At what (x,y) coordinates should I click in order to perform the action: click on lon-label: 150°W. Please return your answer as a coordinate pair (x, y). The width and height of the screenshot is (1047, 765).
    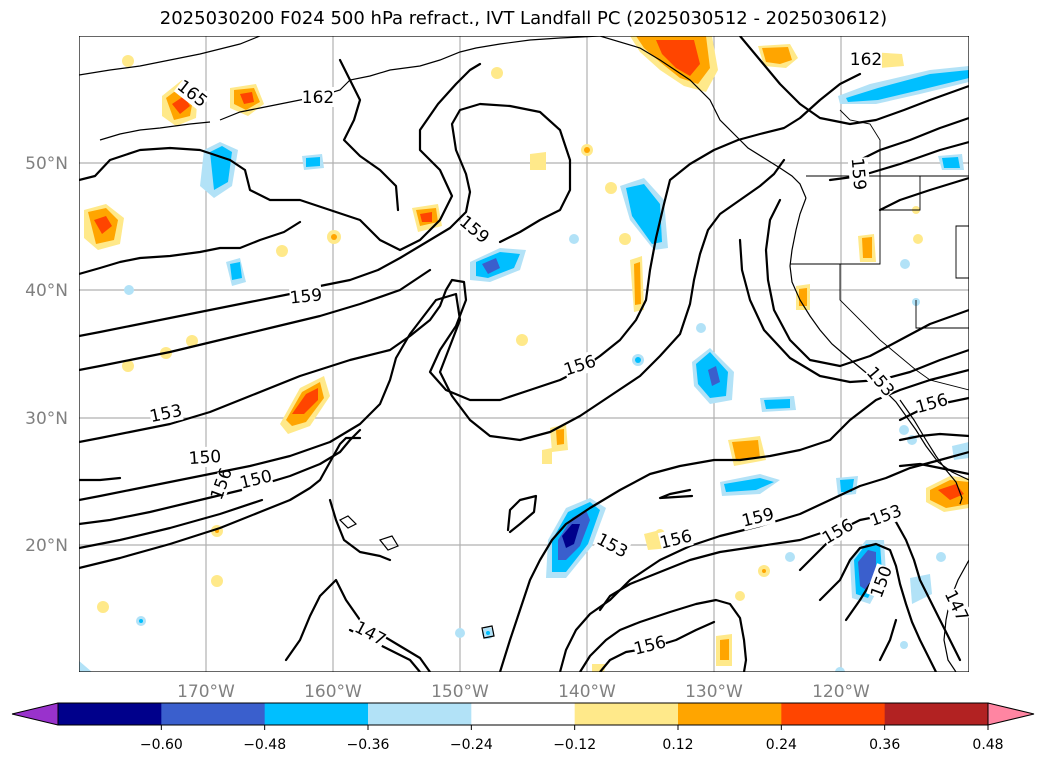
    Looking at the image, I should click on (460, 692).